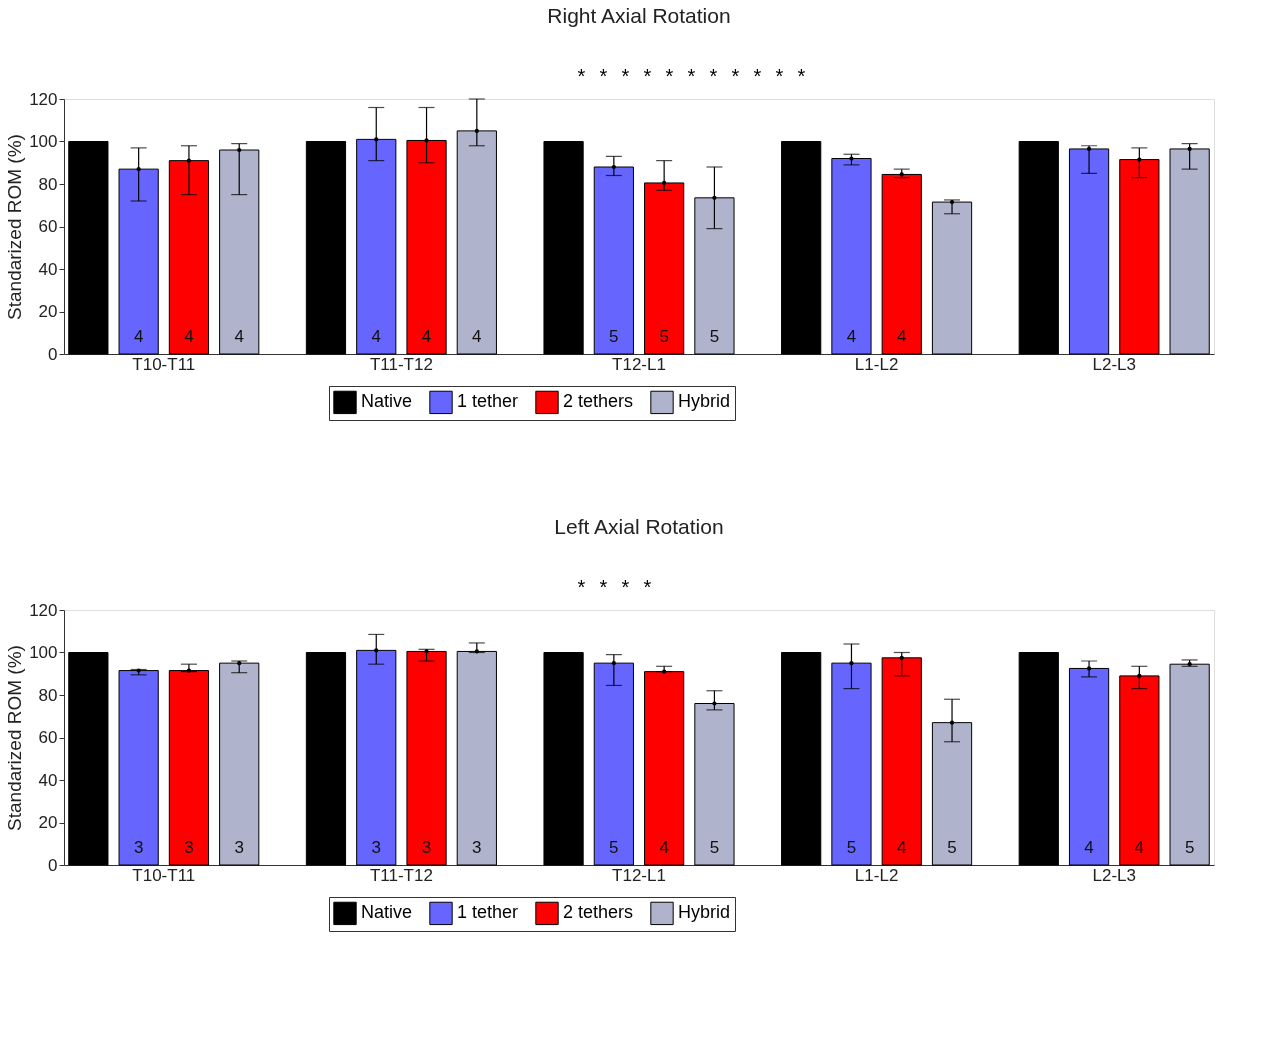 This screenshot has height=1045, width=1277. I want to click on chart-title: Left Axial Rotation, so click(639, 526).